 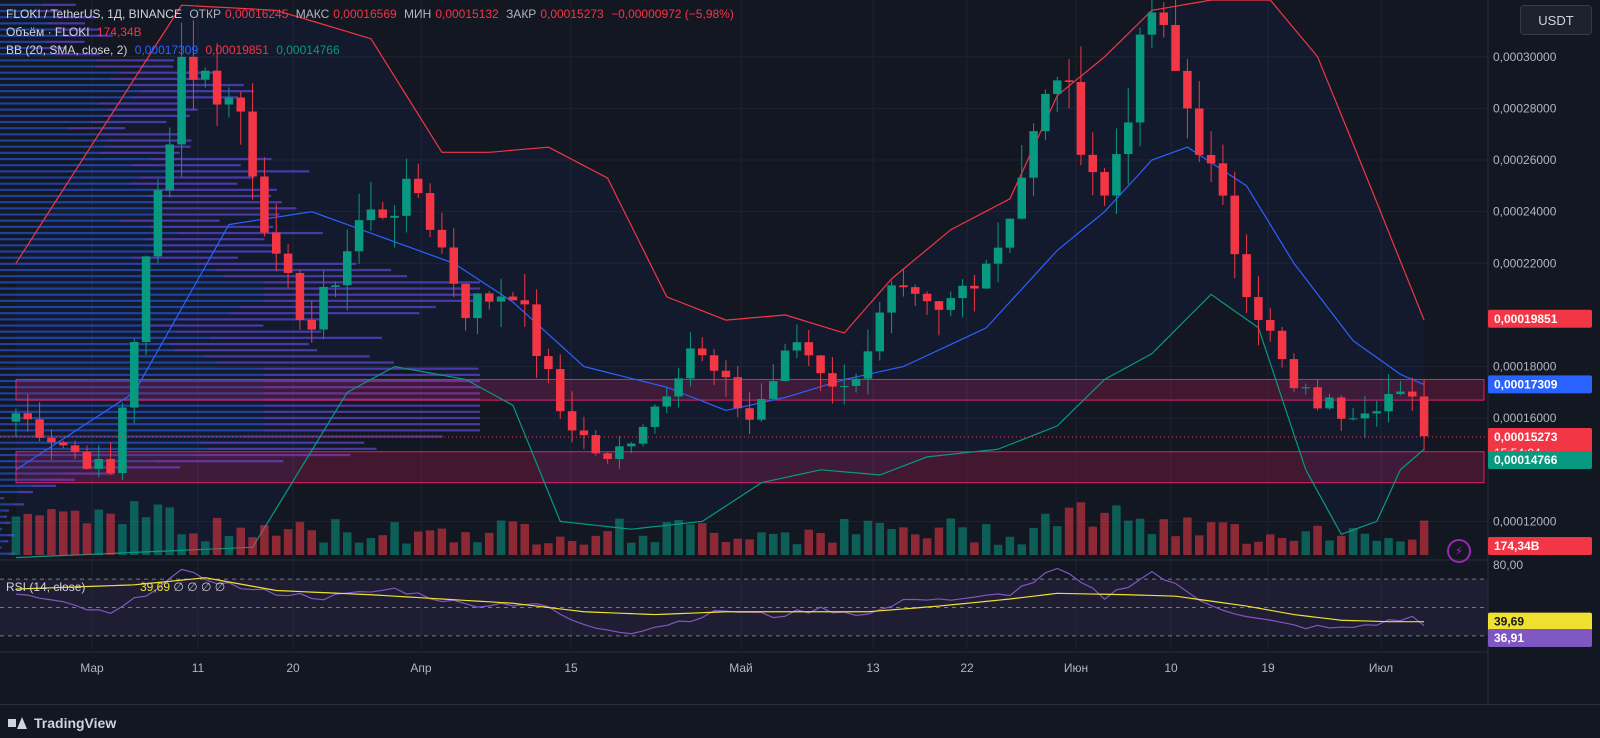 What do you see at coordinates (1525, 521) in the screenshot?
I see `price-tick-label: 0,00012000` at bounding box center [1525, 521].